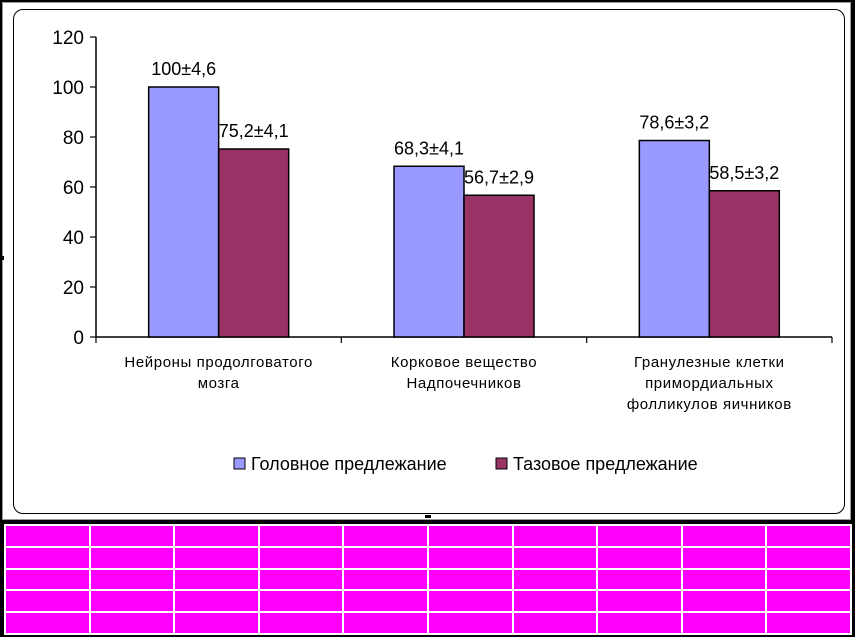  I want to click on bar-value-label: 100±4,6, so click(183, 69).